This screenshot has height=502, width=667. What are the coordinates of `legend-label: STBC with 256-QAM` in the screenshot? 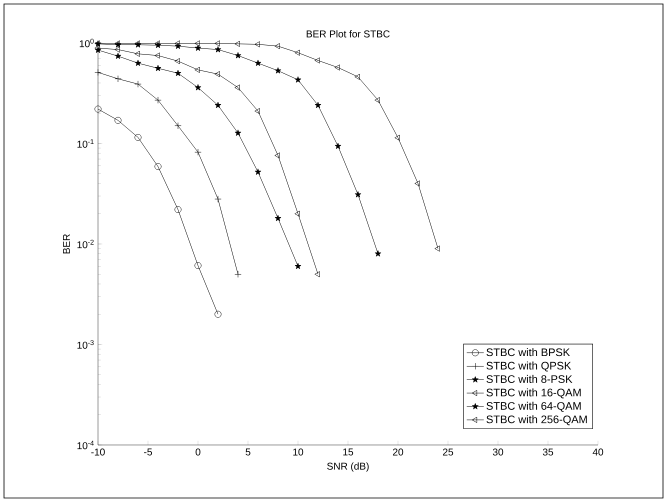 It's located at (536, 420).